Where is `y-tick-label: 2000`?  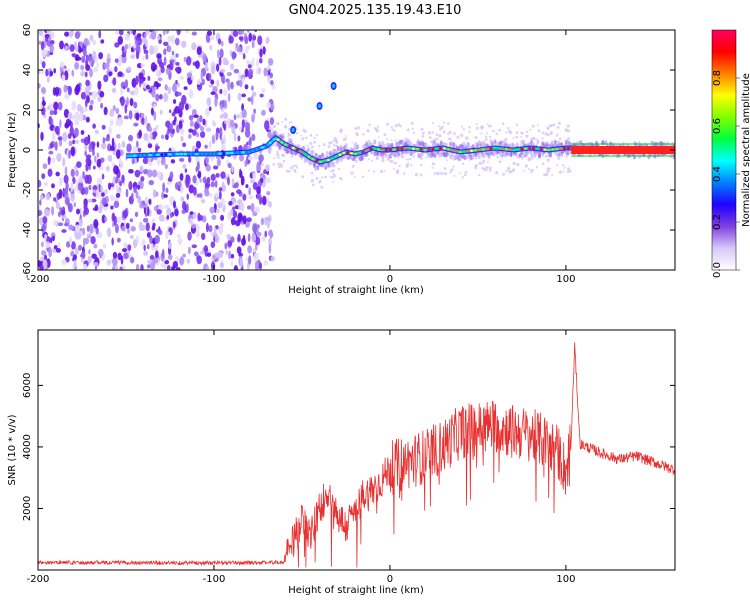 y-tick-label: 2000 is located at coordinates (27, 508).